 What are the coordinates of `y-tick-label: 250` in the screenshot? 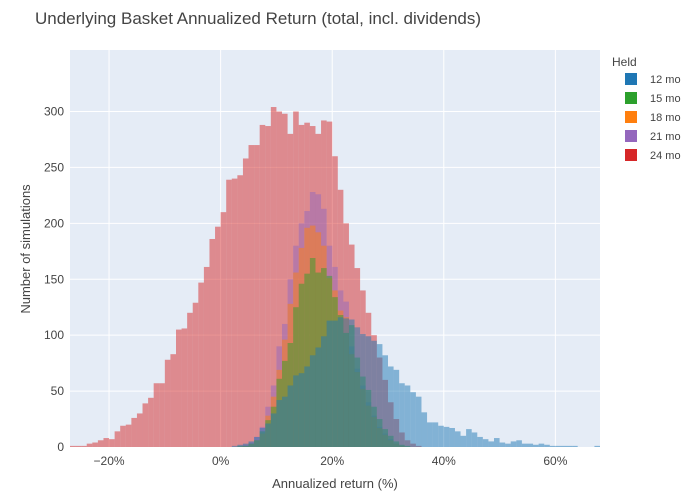 It's located at (54, 167).